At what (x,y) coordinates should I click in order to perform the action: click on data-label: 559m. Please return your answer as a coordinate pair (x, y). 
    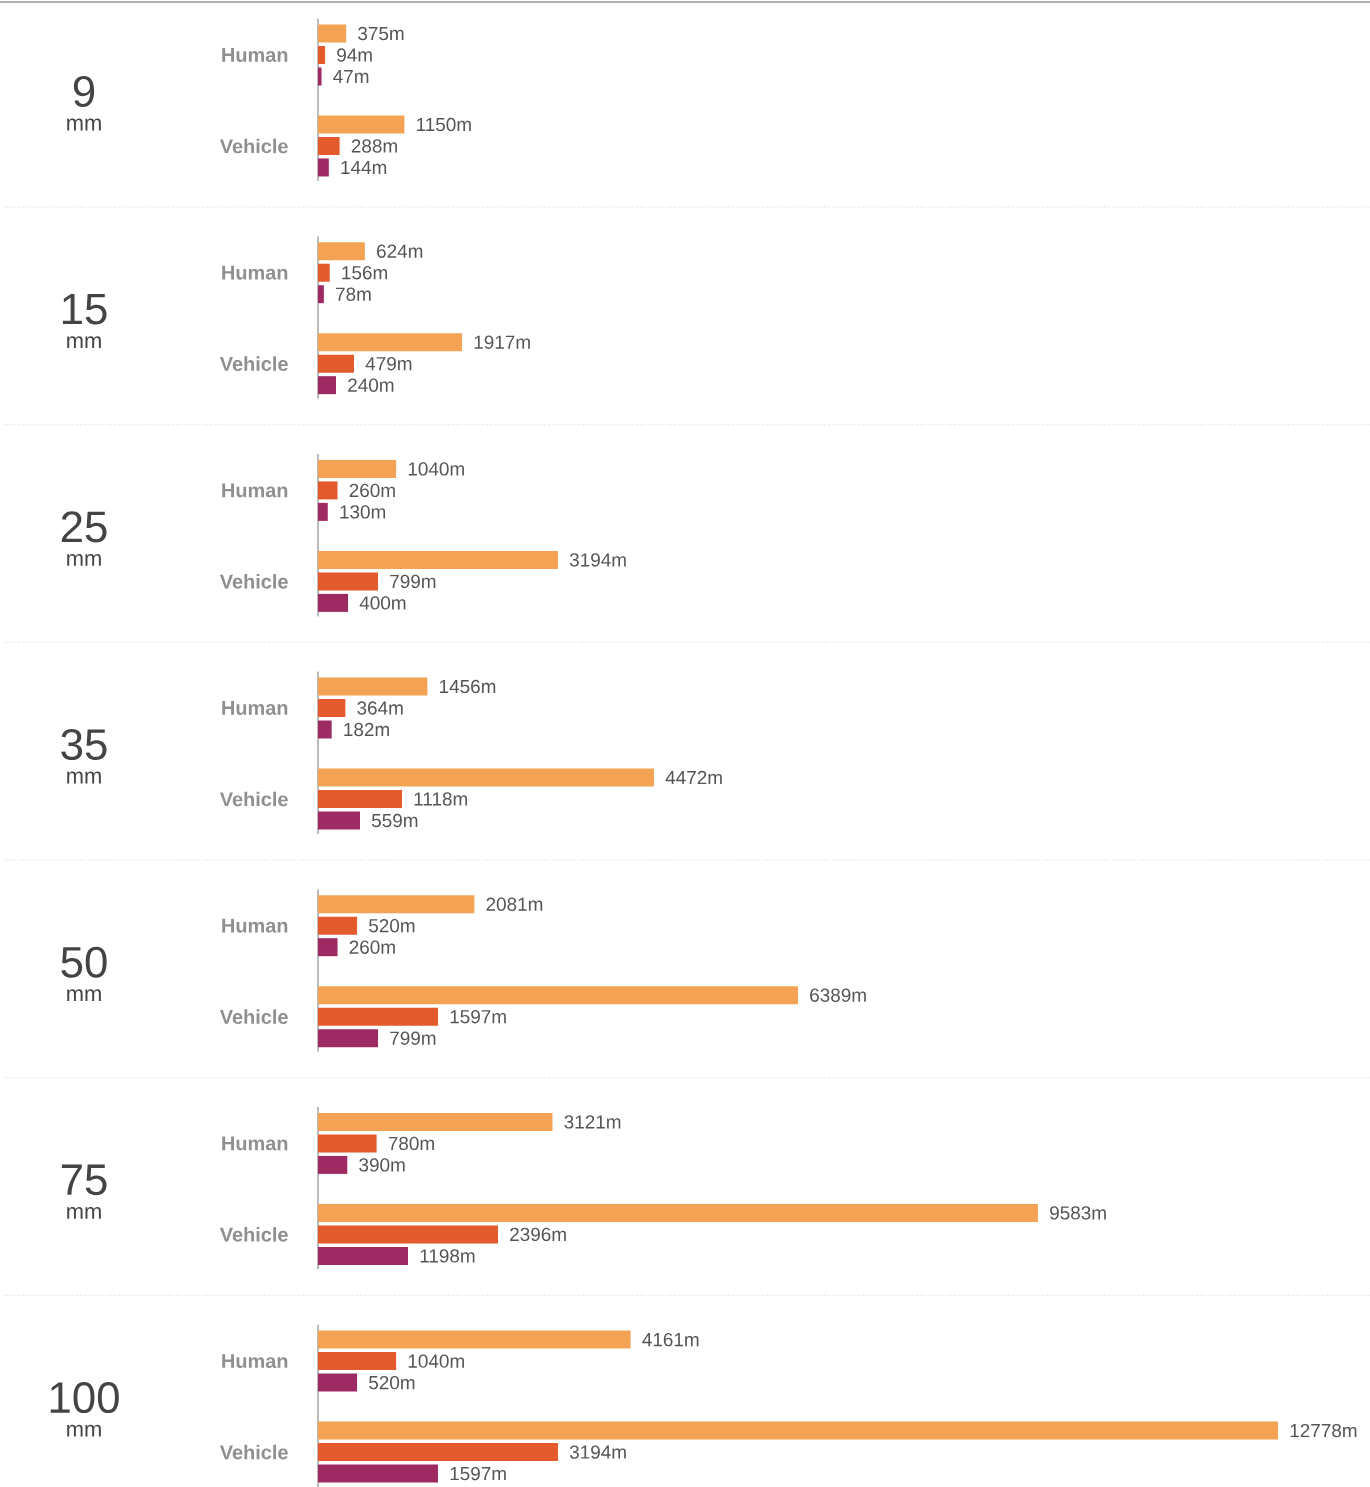
    Looking at the image, I should click on (394, 820).